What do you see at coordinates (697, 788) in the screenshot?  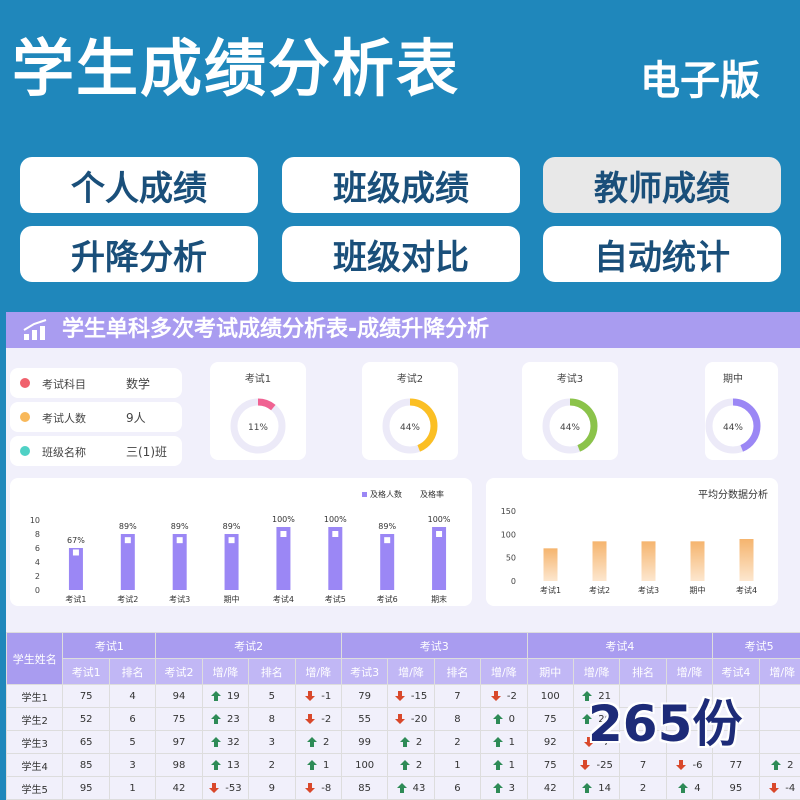 I see `cell-value: 4` at bounding box center [697, 788].